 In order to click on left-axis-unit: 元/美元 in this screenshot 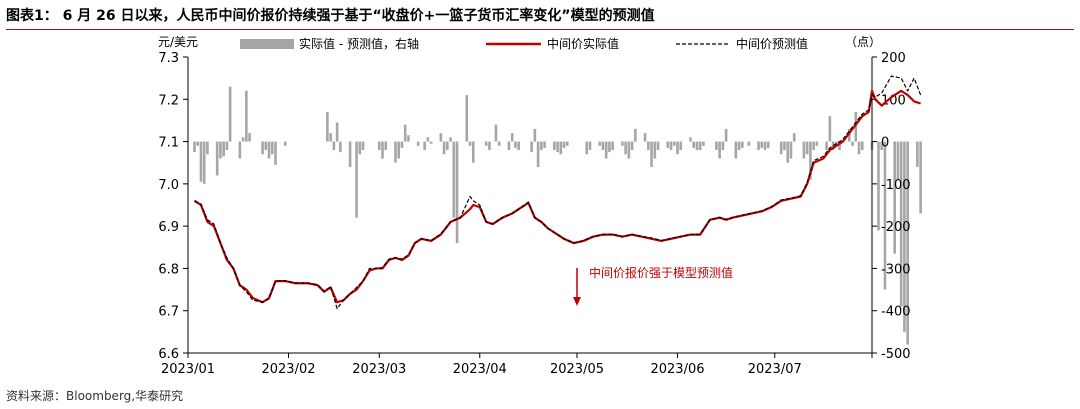, I will do `click(178, 42)`.